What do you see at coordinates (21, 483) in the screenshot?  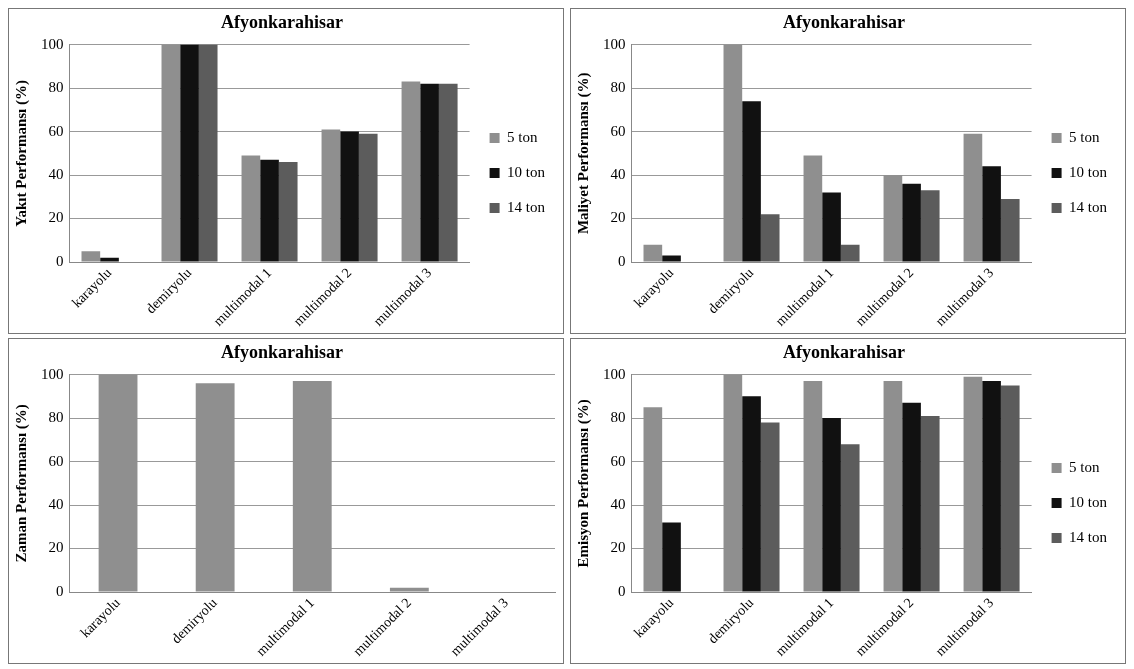 I see `y-axis-title: Zaman Performansı (%)` at bounding box center [21, 483].